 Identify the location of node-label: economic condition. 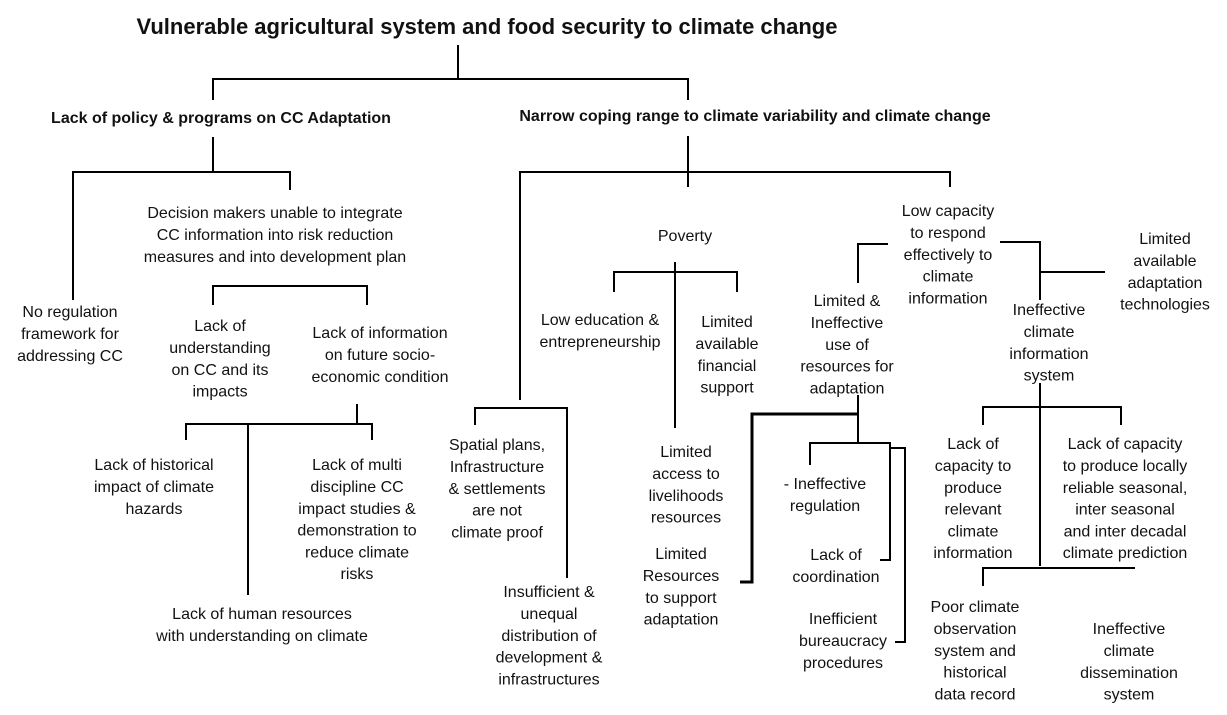
(380, 377).